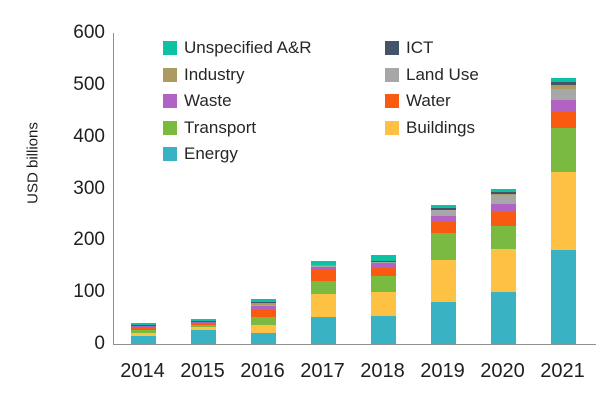 The width and height of the screenshot is (600, 408). What do you see at coordinates (440, 127) in the screenshot?
I see `legend-label: Buildings` at bounding box center [440, 127].